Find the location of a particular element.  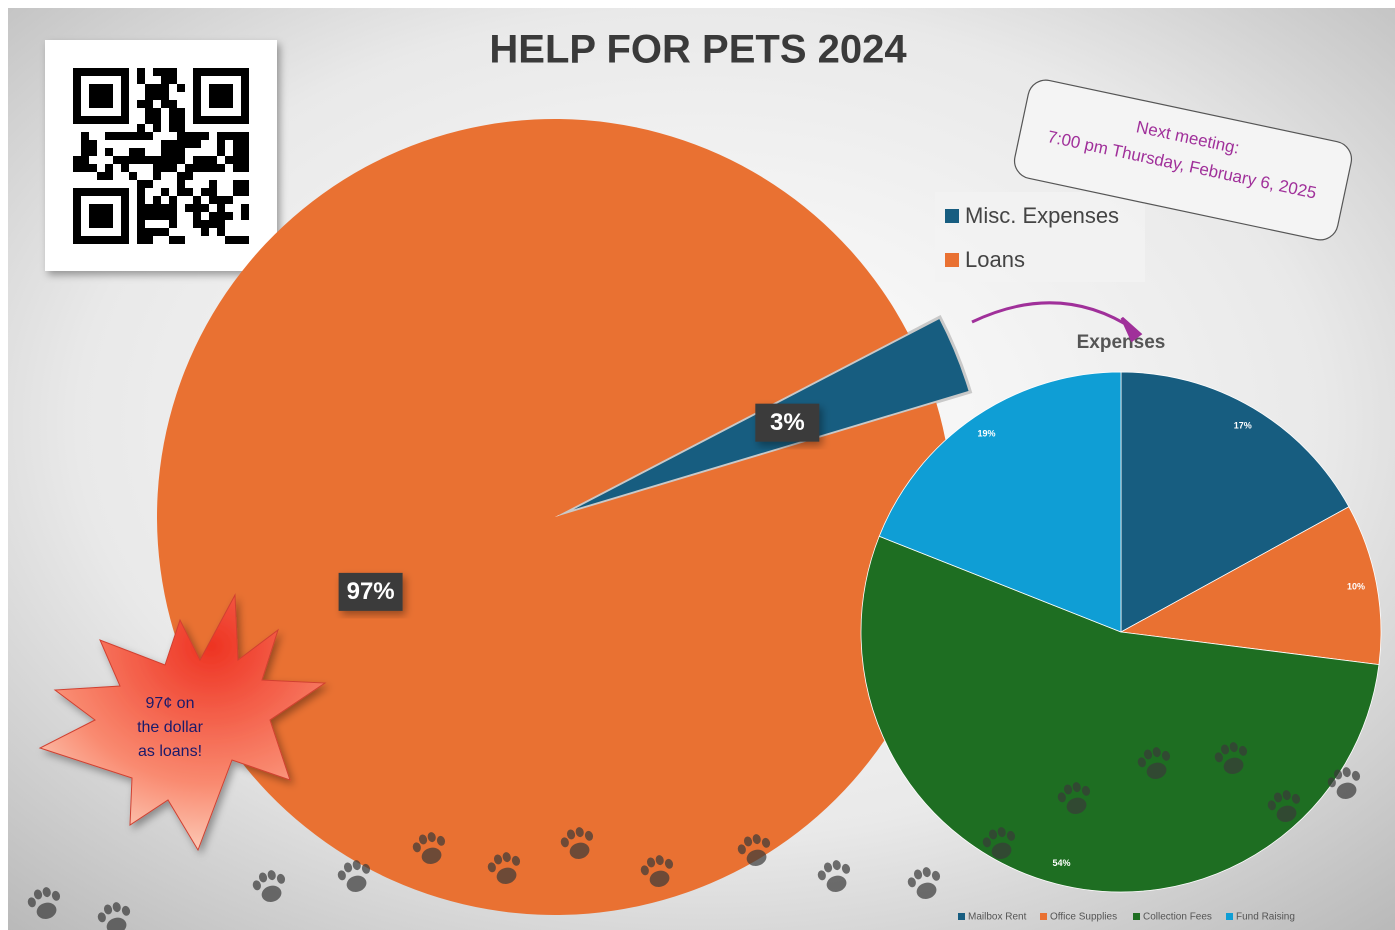

legend-label: Misc. Expenses is located at coordinates (1042, 215).